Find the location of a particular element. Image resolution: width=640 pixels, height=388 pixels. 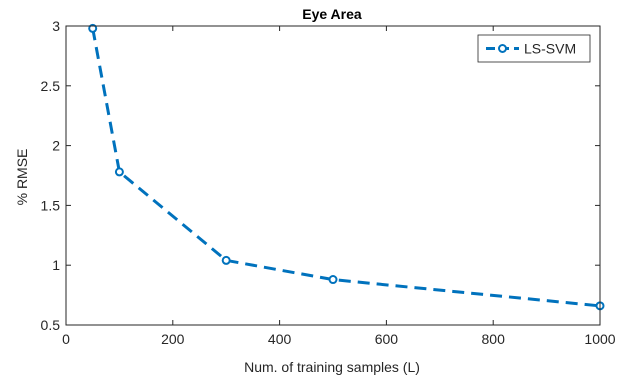

y-tick-label: 2.5 is located at coordinates (51, 86).